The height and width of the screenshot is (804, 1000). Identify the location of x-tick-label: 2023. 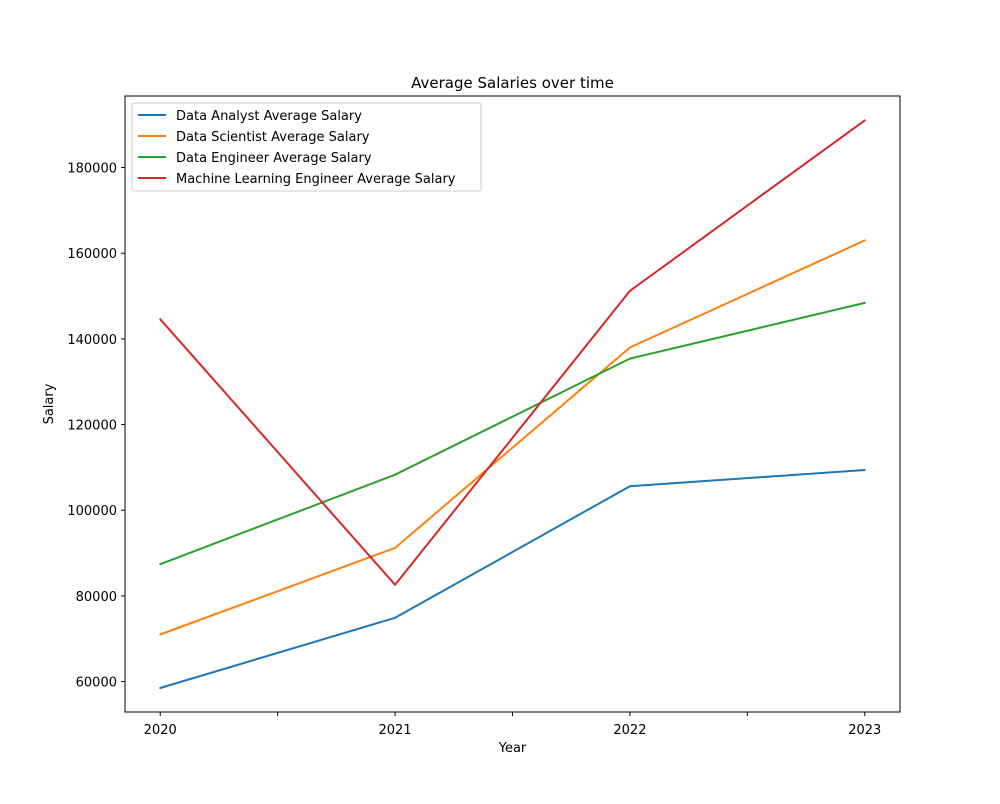
(864, 730).